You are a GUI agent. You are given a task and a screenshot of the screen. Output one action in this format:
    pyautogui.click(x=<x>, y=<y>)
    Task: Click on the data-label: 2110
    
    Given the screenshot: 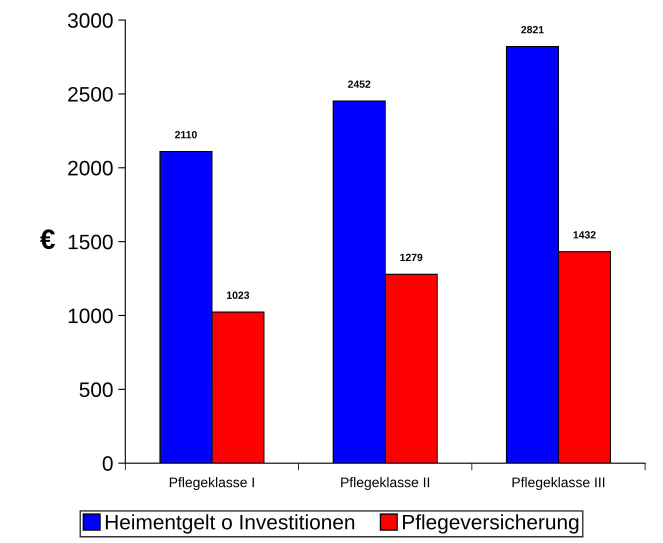 What is the action you would take?
    pyautogui.click(x=186, y=134)
    